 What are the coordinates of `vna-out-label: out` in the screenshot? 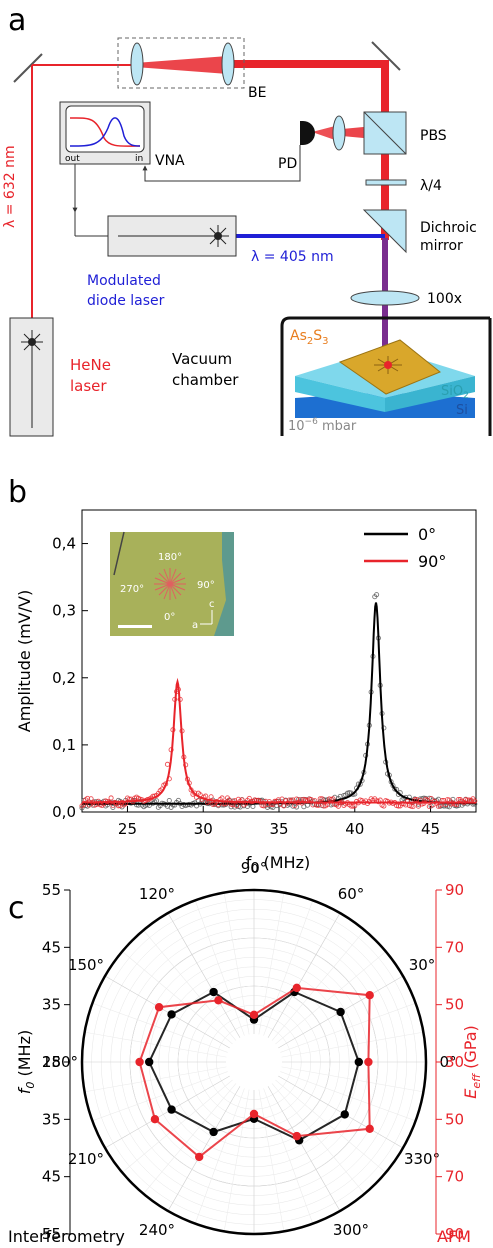 It's located at (72, 159).